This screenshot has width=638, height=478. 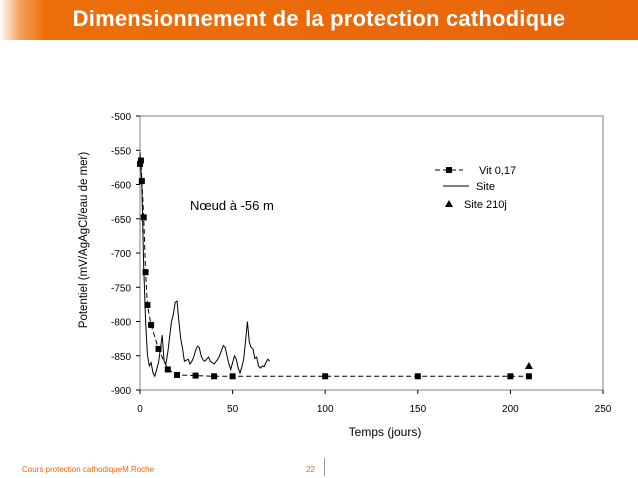 I want to click on y-tick-label: -500, so click(x=121, y=117).